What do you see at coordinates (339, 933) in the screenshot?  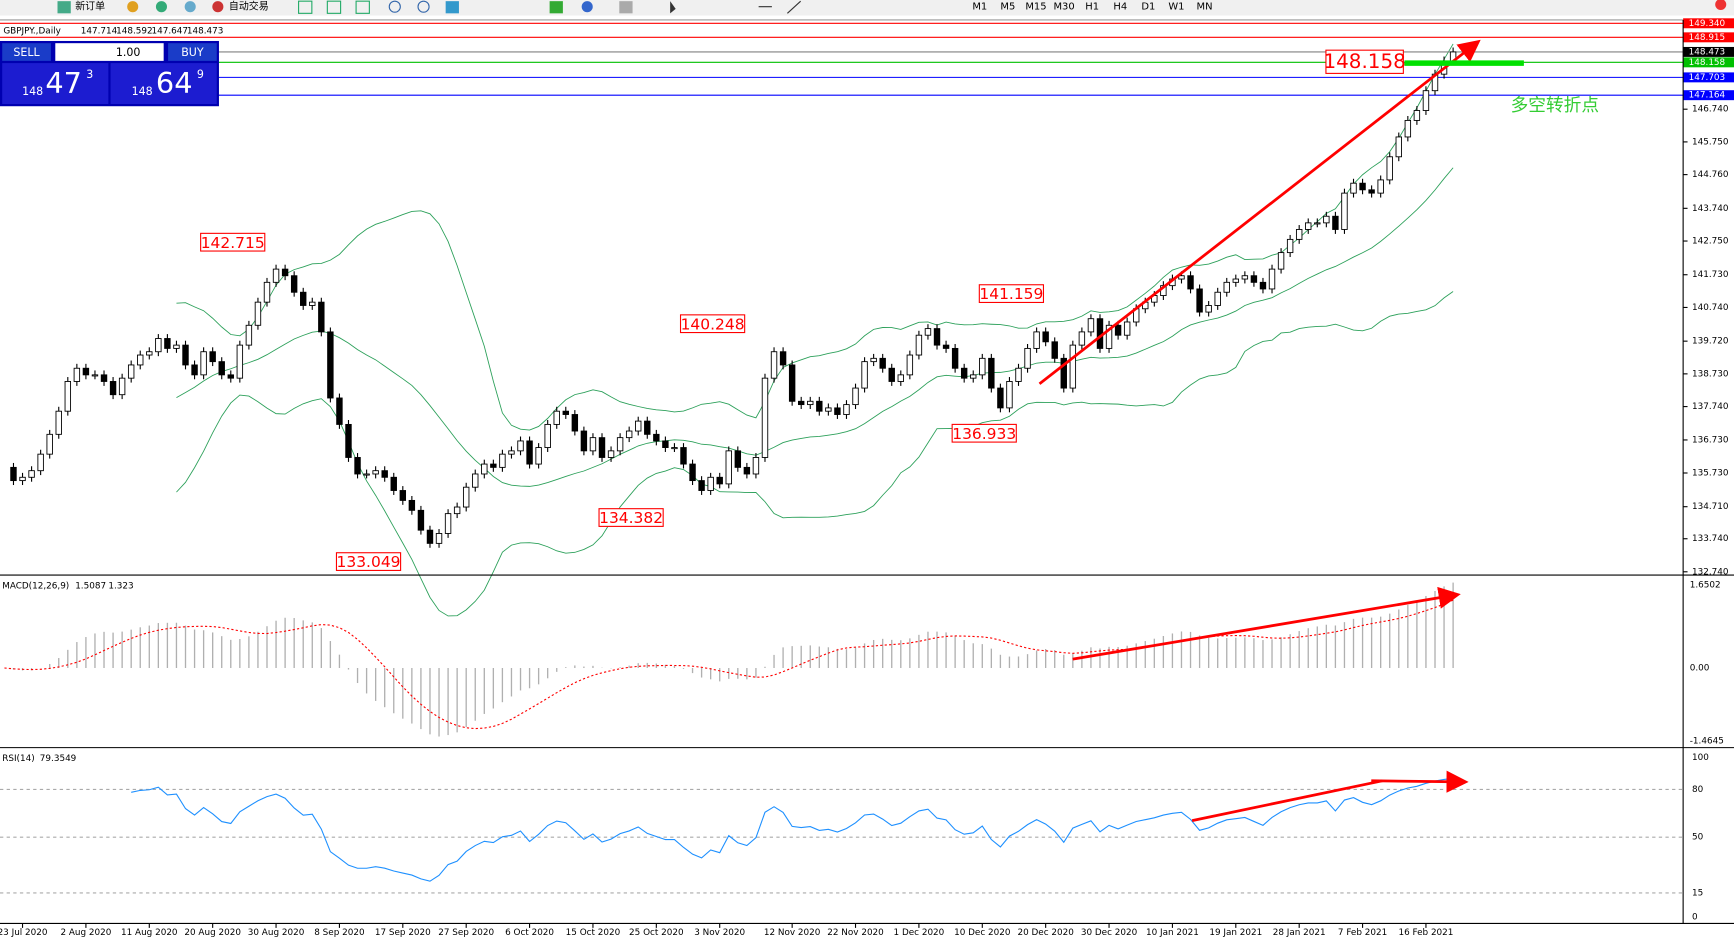 I see `x-tick-label: 8 Sep 2020` at bounding box center [339, 933].